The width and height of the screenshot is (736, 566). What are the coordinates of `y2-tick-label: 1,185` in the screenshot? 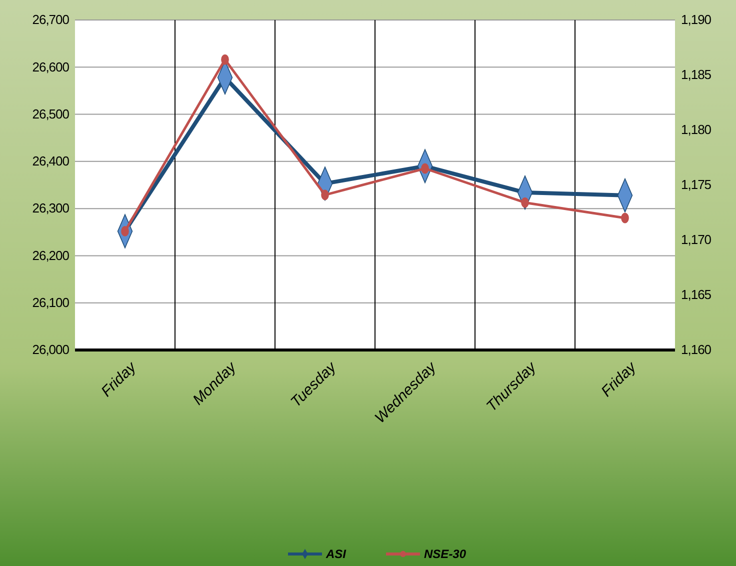 It's located at (696, 74).